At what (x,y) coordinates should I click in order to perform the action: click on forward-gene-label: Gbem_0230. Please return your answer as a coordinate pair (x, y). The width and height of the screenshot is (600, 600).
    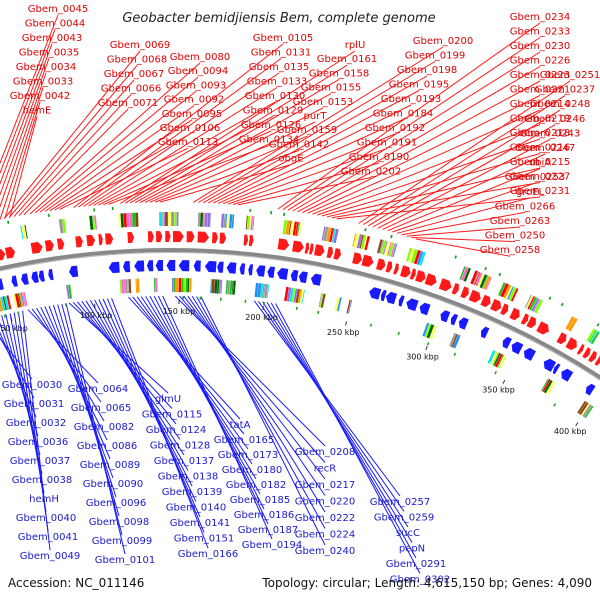
    Looking at the image, I should click on (540, 46).